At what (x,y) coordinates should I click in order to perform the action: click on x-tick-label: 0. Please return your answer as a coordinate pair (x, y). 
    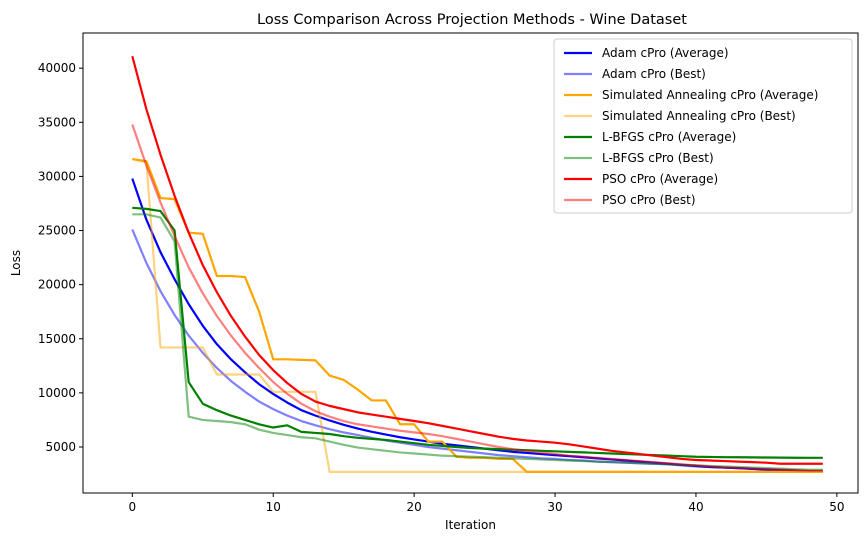
    Looking at the image, I should click on (132, 507).